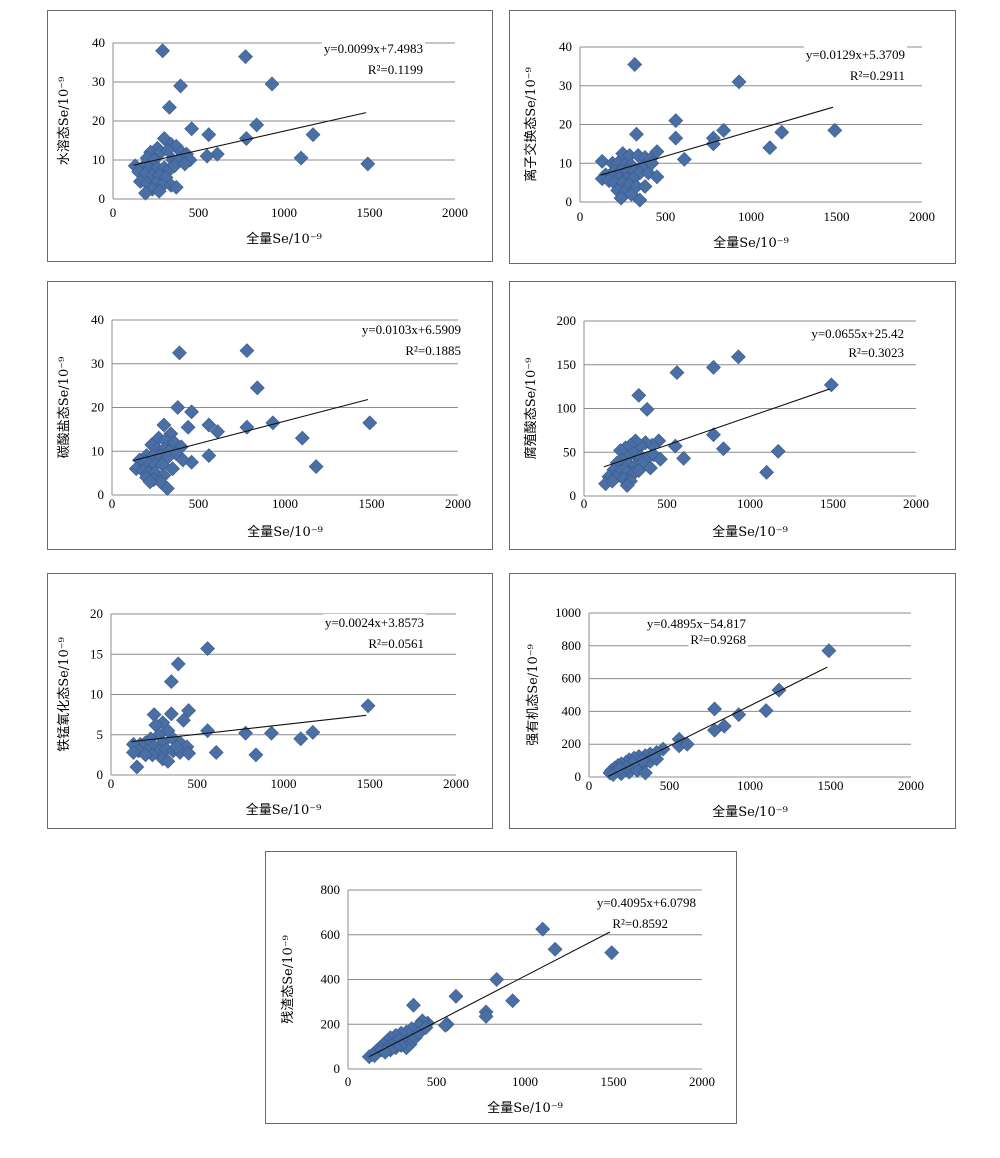 This screenshot has height=1158, width=1000. What do you see at coordinates (572, 678) in the screenshot?
I see `y-tick-label: 600` at bounding box center [572, 678].